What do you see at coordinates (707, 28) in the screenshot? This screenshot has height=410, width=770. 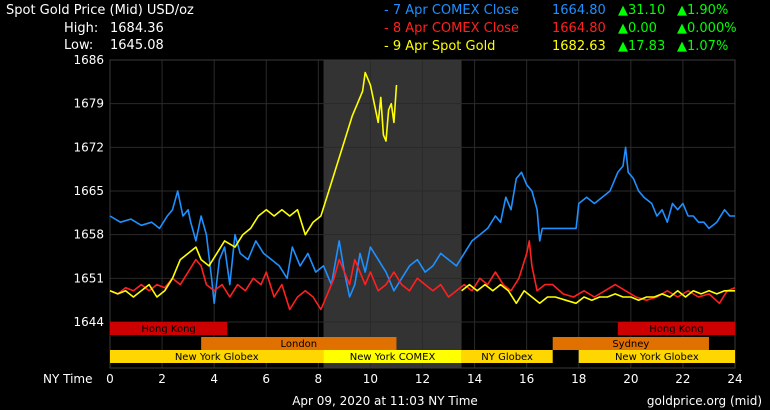 I see `legend-pct: ▲0.000%` at bounding box center [707, 28].